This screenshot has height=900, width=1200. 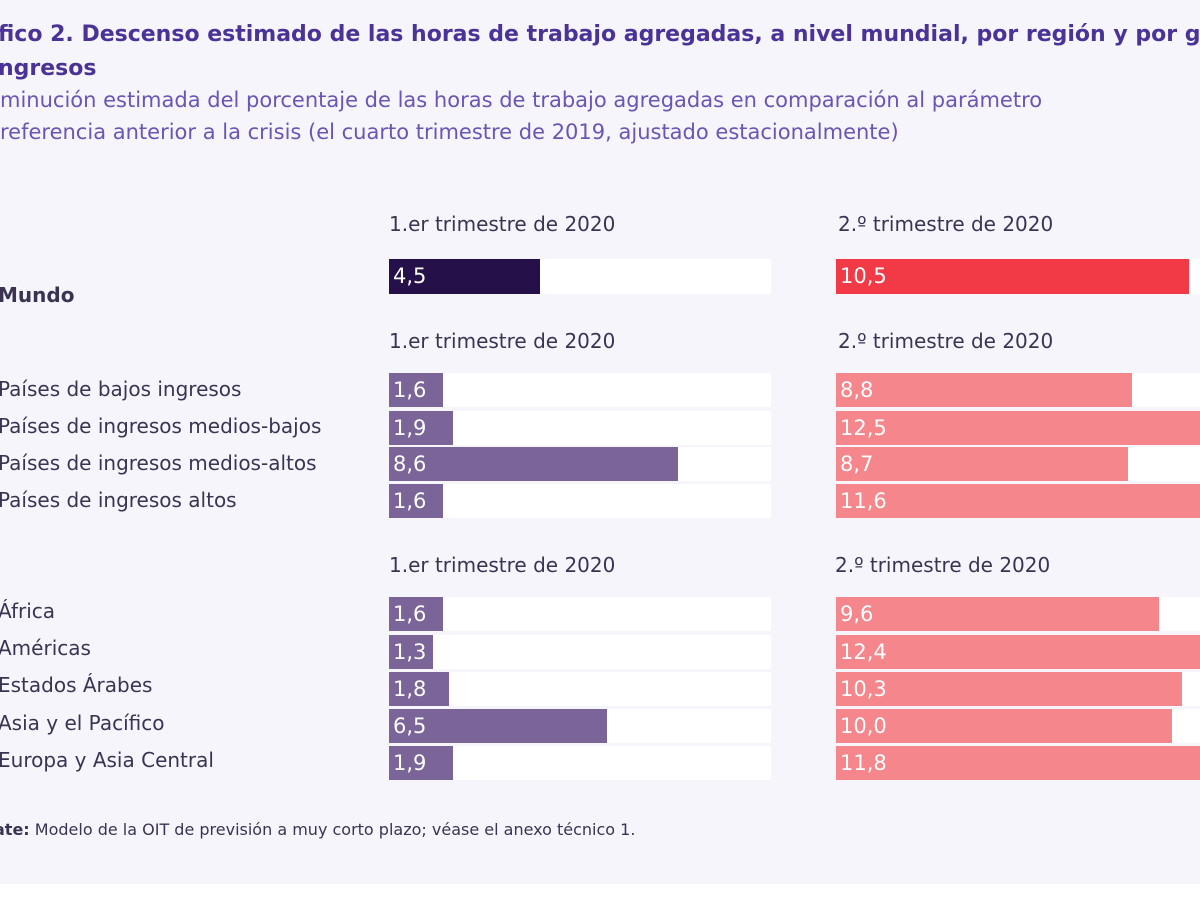 I want to click on bar-value-americas-q1: 1,3, so click(x=410, y=652).